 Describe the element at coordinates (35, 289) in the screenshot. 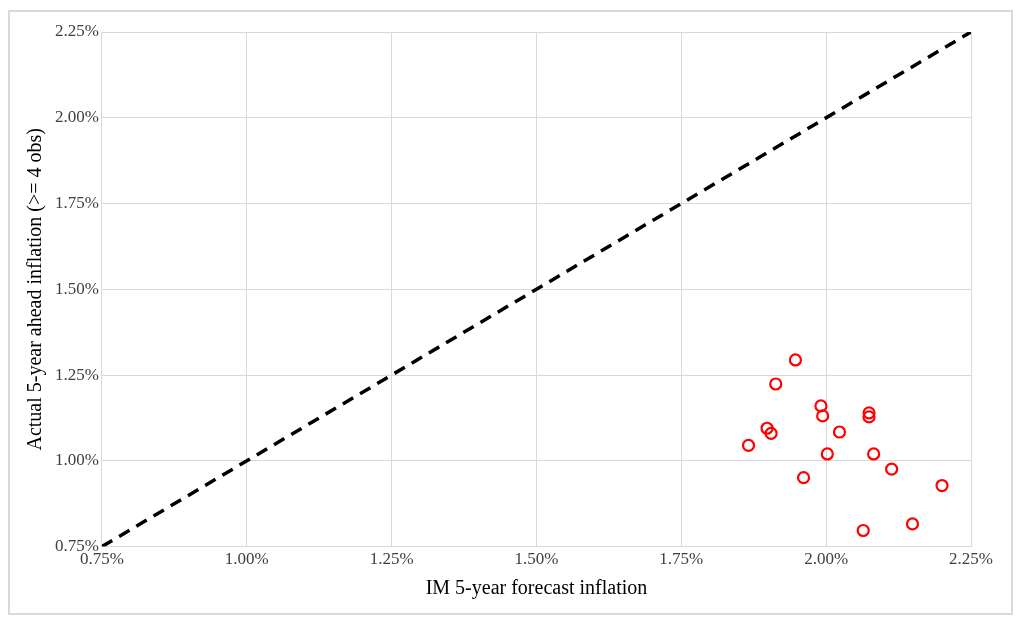

I see `y-axis-title: Actual 5-year ahead inflation (>= 4 obs)` at that location.